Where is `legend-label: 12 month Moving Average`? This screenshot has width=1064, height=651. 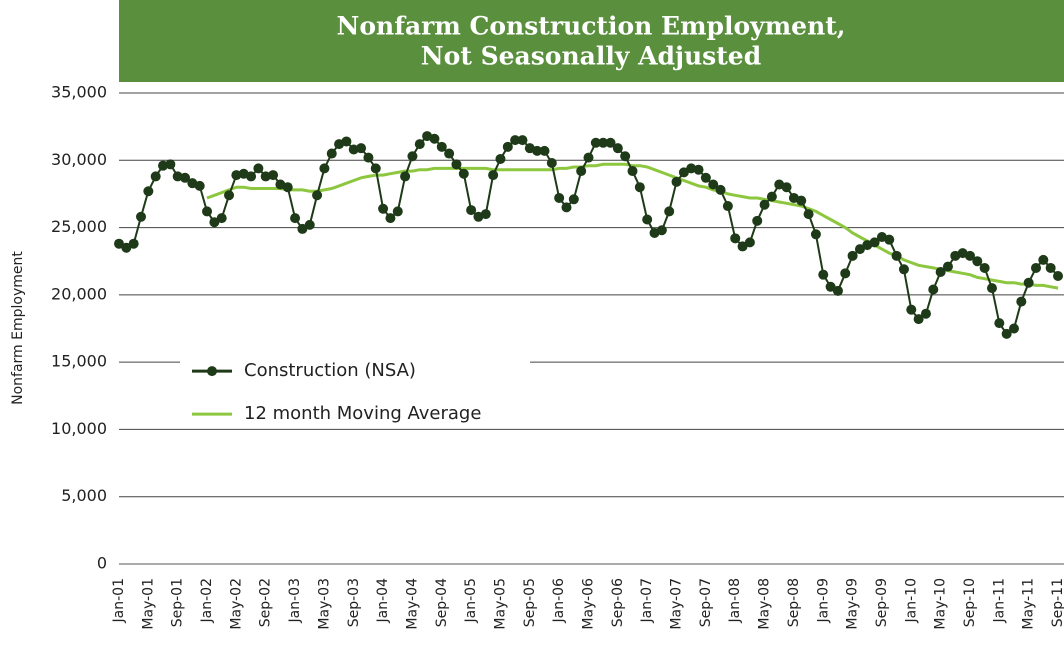 legend-label: 12 month Moving Average is located at coordinates (362, 413).